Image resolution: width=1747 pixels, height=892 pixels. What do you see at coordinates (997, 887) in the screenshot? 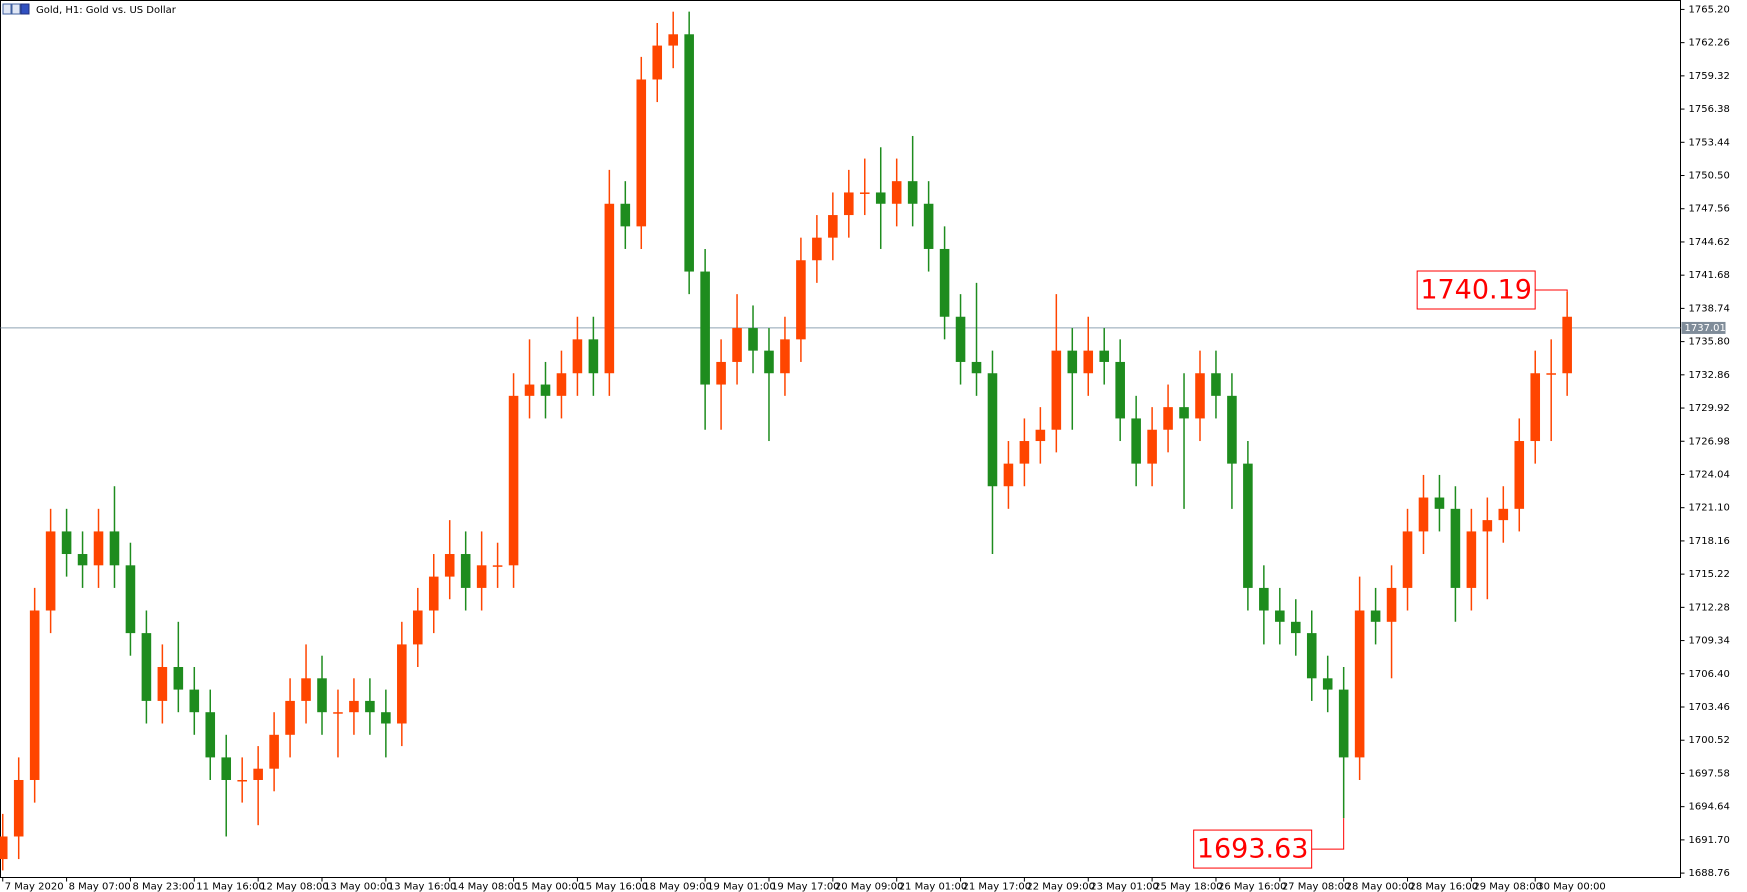
I see `x-tick-label: 21 May 17:00` at bounding box center [997, 887].